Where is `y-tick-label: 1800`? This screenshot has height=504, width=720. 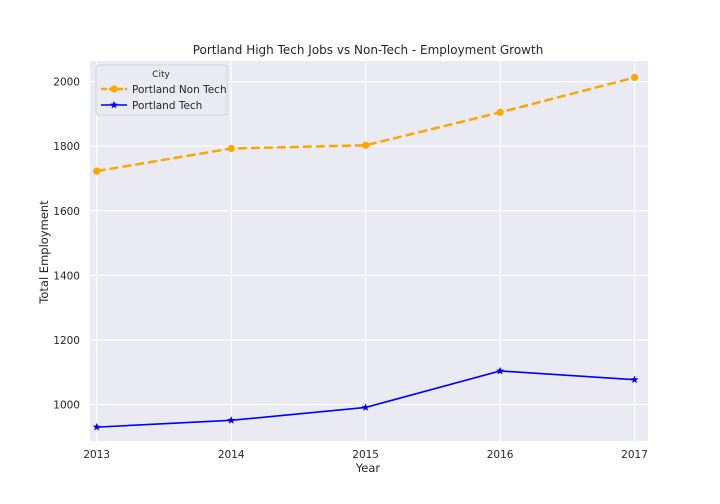 y-tick-label: 1800 is located at coordinates (66, 147).